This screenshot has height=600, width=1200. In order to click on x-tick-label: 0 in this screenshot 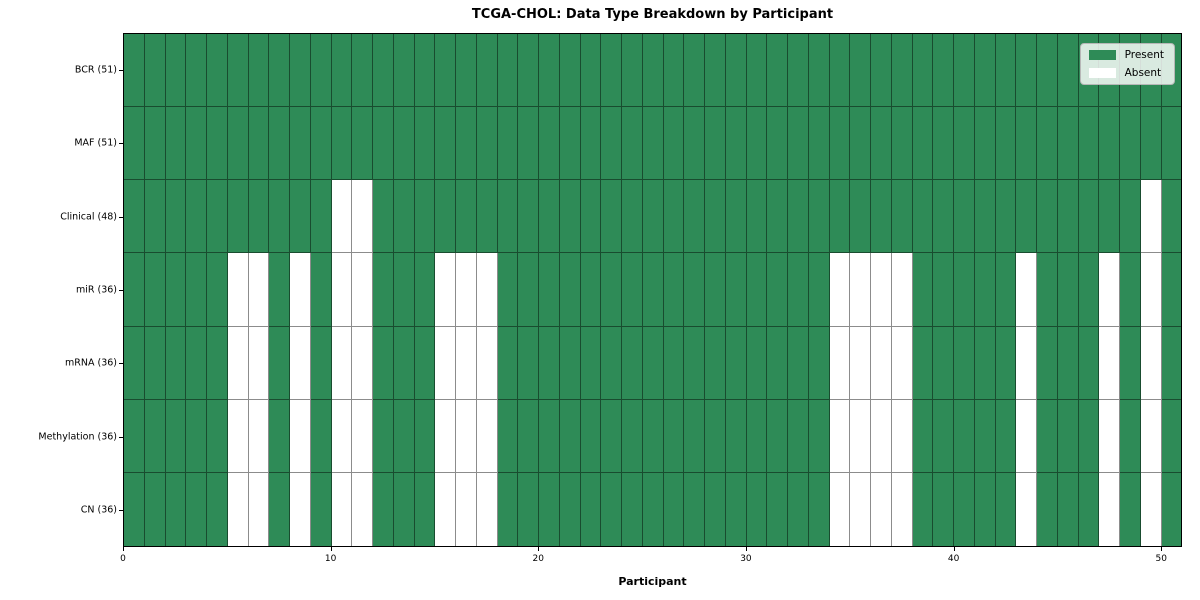, I will do `click(123, 559)`.